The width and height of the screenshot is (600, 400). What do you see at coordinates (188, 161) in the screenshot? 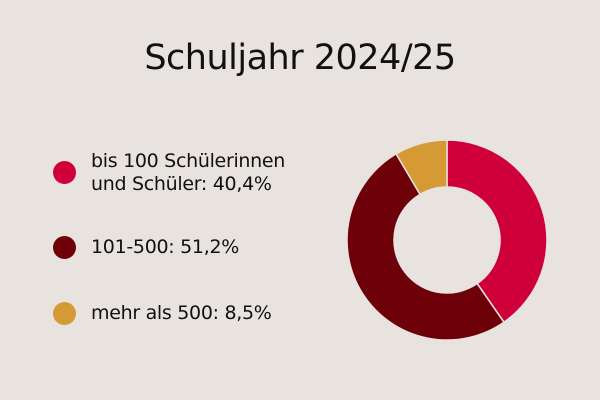
I see `legend-label-line1: bis 100 Schülerinnen` at bounding box center [188, 161].